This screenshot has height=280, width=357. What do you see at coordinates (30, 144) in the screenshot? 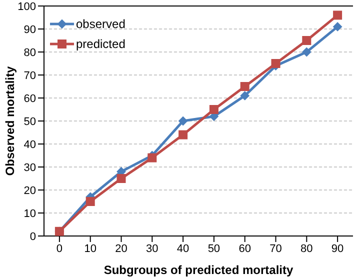
I see `y-tick-label: 40` at bounding box center [30, 144].